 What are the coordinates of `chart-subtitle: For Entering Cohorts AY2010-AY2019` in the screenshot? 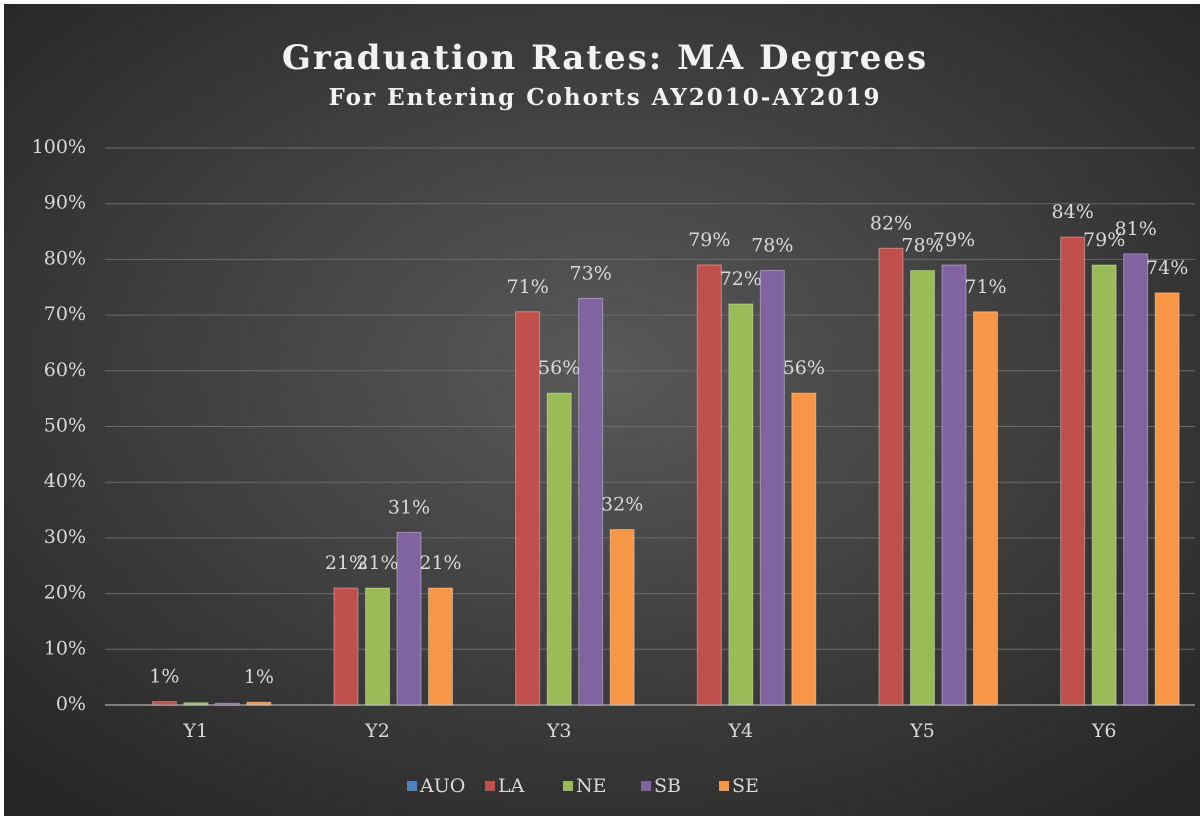 It's located at (605, 97).